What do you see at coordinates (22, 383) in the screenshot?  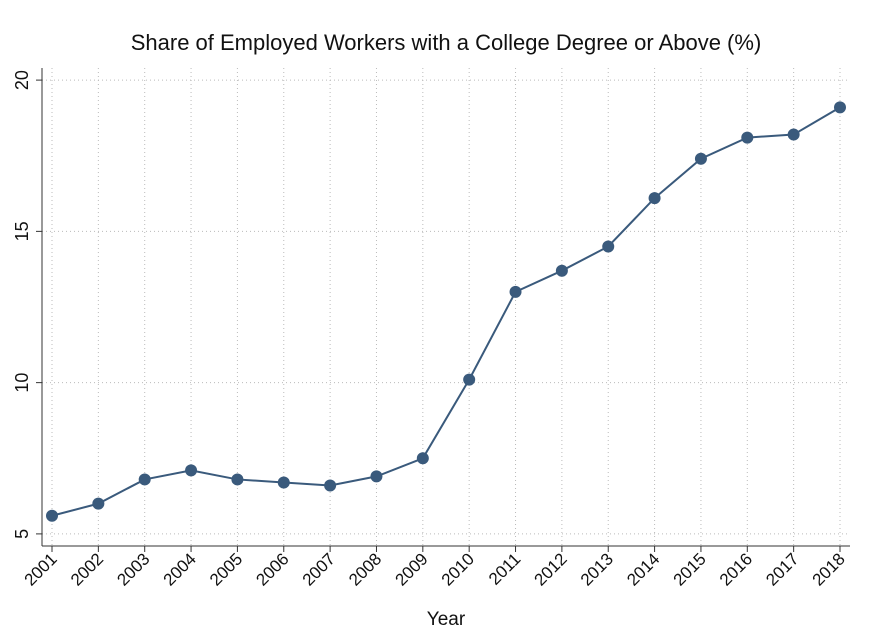 I see `y-tick-label: 10` at bounding box center [22, 383].